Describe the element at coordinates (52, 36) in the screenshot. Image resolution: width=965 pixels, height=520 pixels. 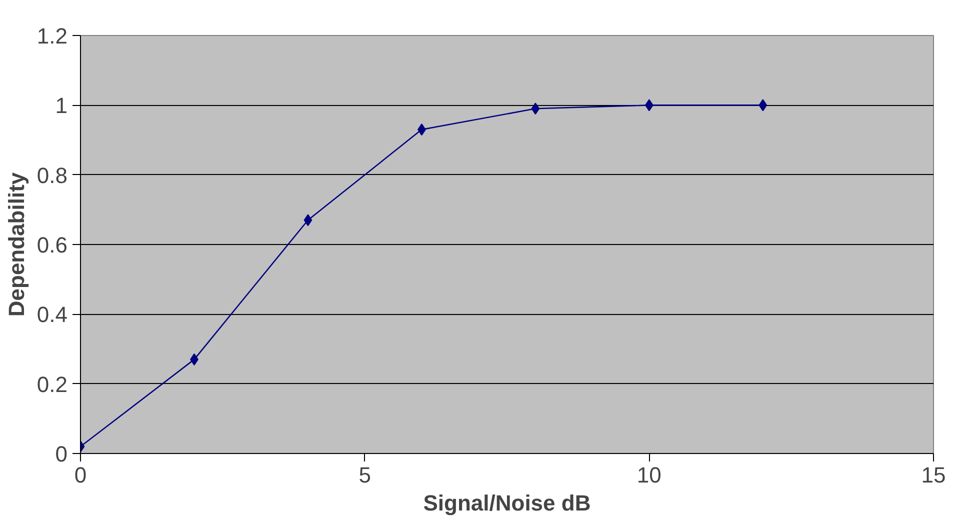
I see `y-tick-label: 1.2` at that location.